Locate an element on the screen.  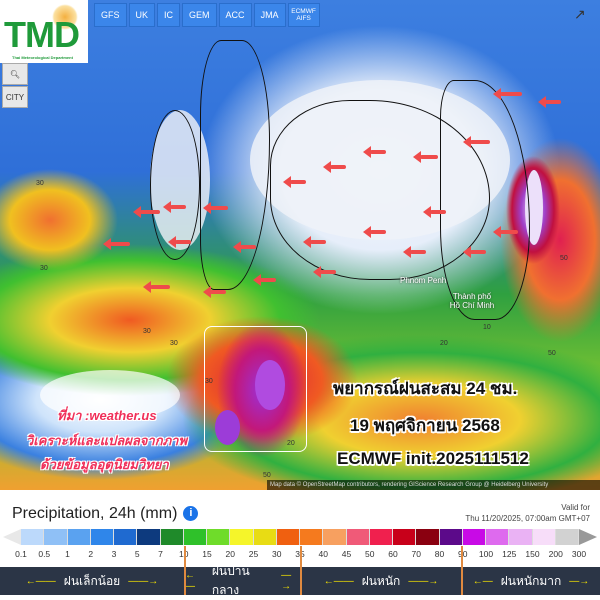
scale-tick-label: 80 is located at coordinates (439, 554).